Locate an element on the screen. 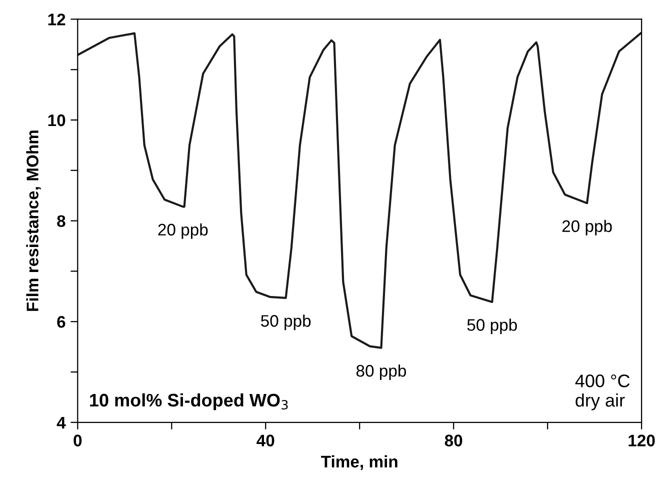  y-tick-label: 4 is located at coordinates (61, 422).